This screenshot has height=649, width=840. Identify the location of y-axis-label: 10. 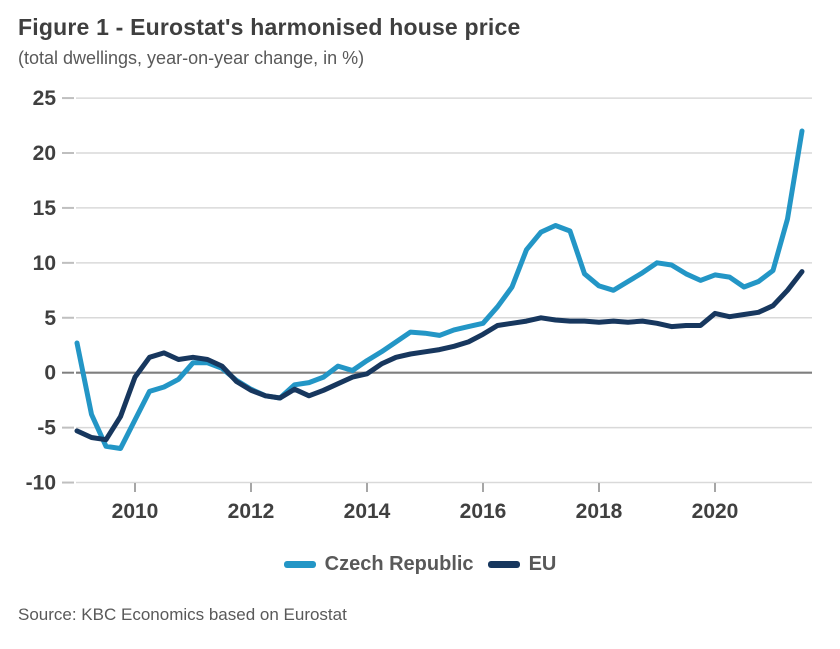
(44, 263).